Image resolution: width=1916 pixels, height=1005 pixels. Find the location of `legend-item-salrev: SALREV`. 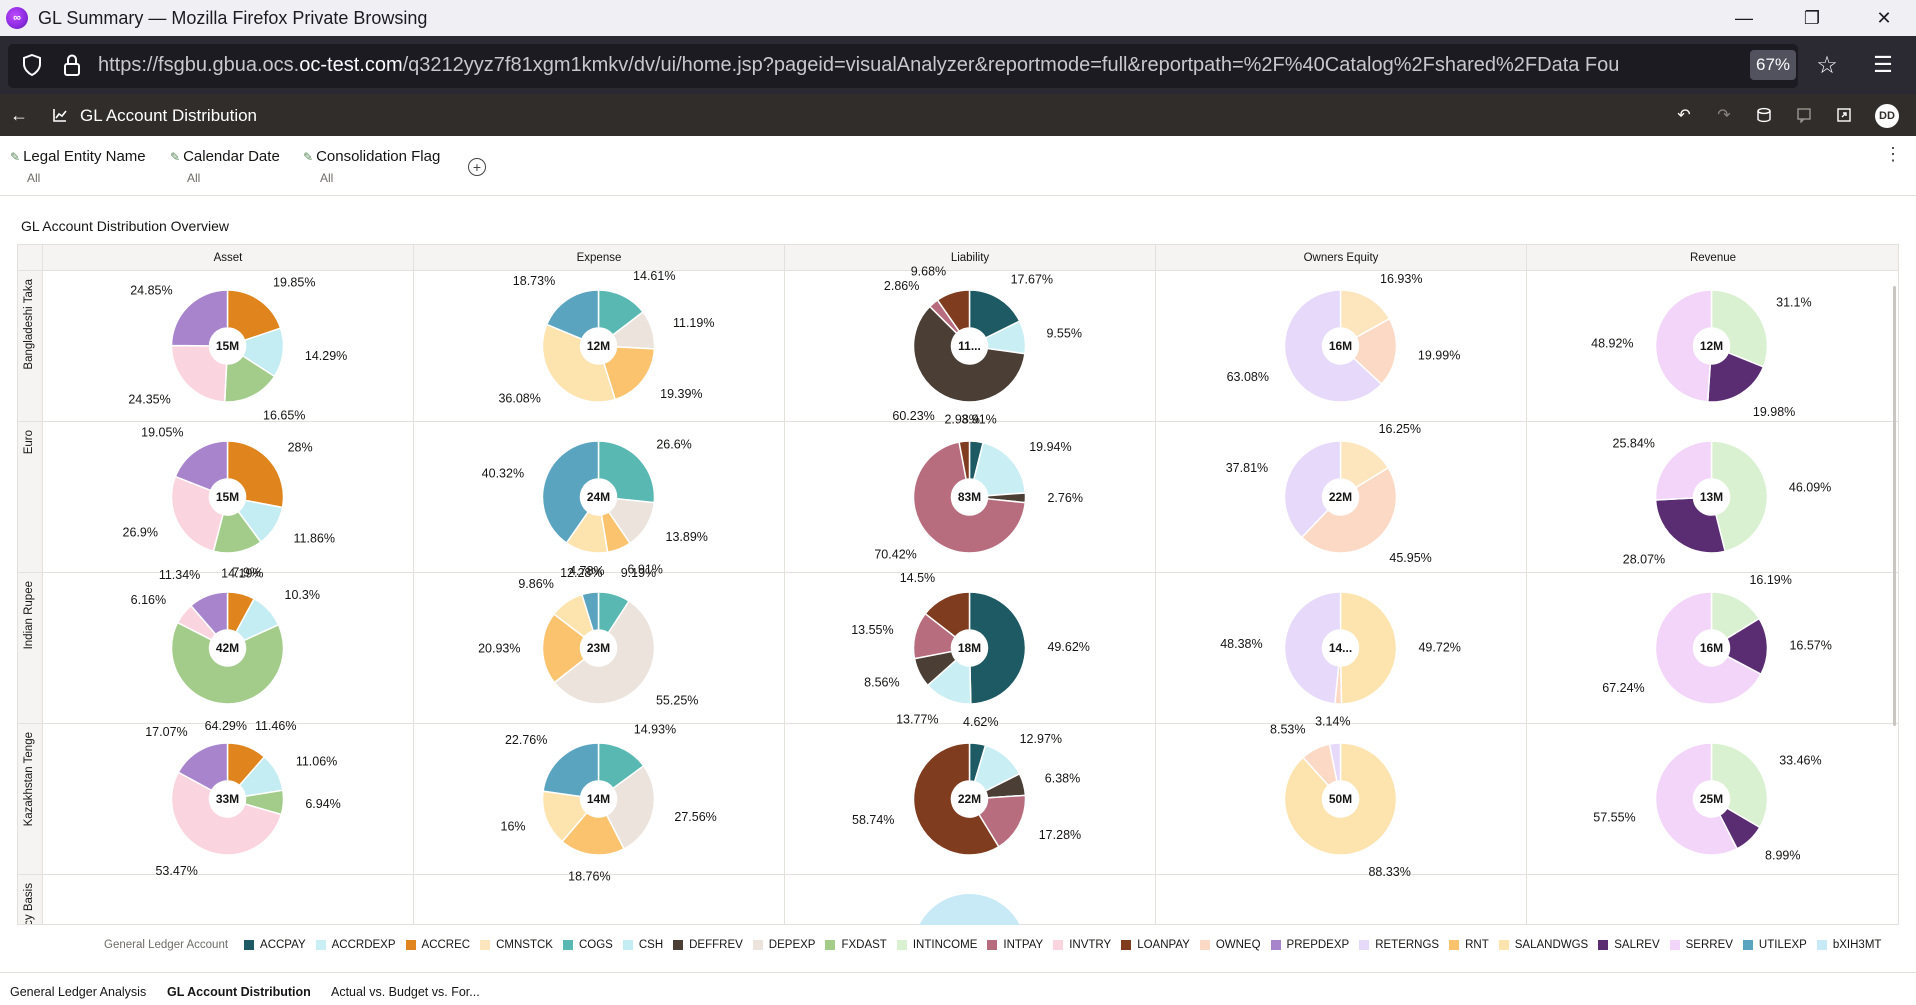

legend-item-salrev: SALREV is located at coordinates (1629, 945).